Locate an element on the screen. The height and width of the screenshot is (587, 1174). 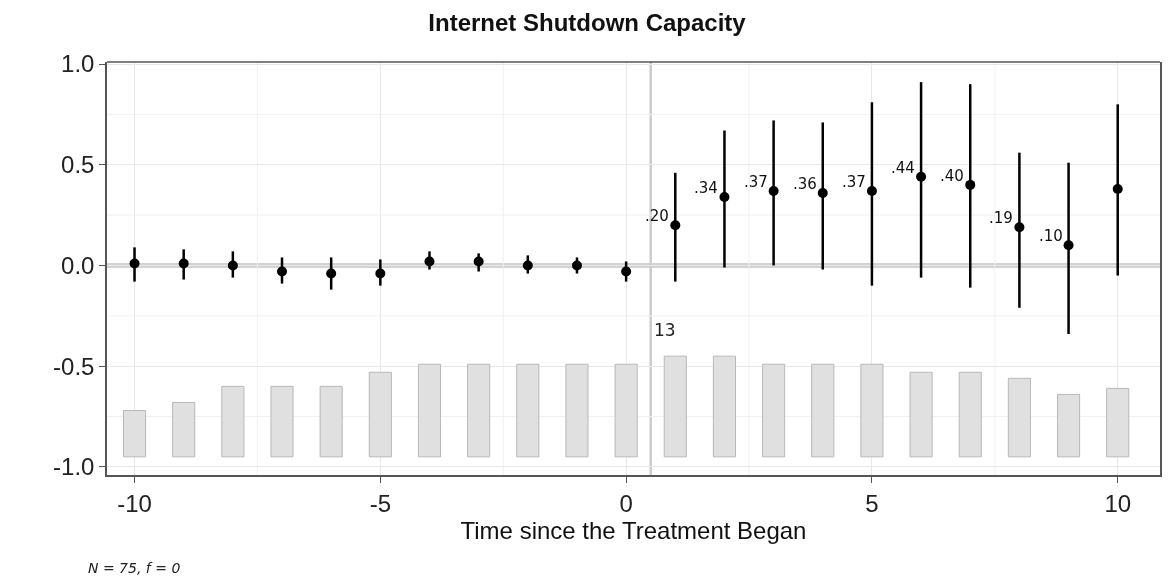
y-tick-label: 1.0 is located at coordinates (78, 64).